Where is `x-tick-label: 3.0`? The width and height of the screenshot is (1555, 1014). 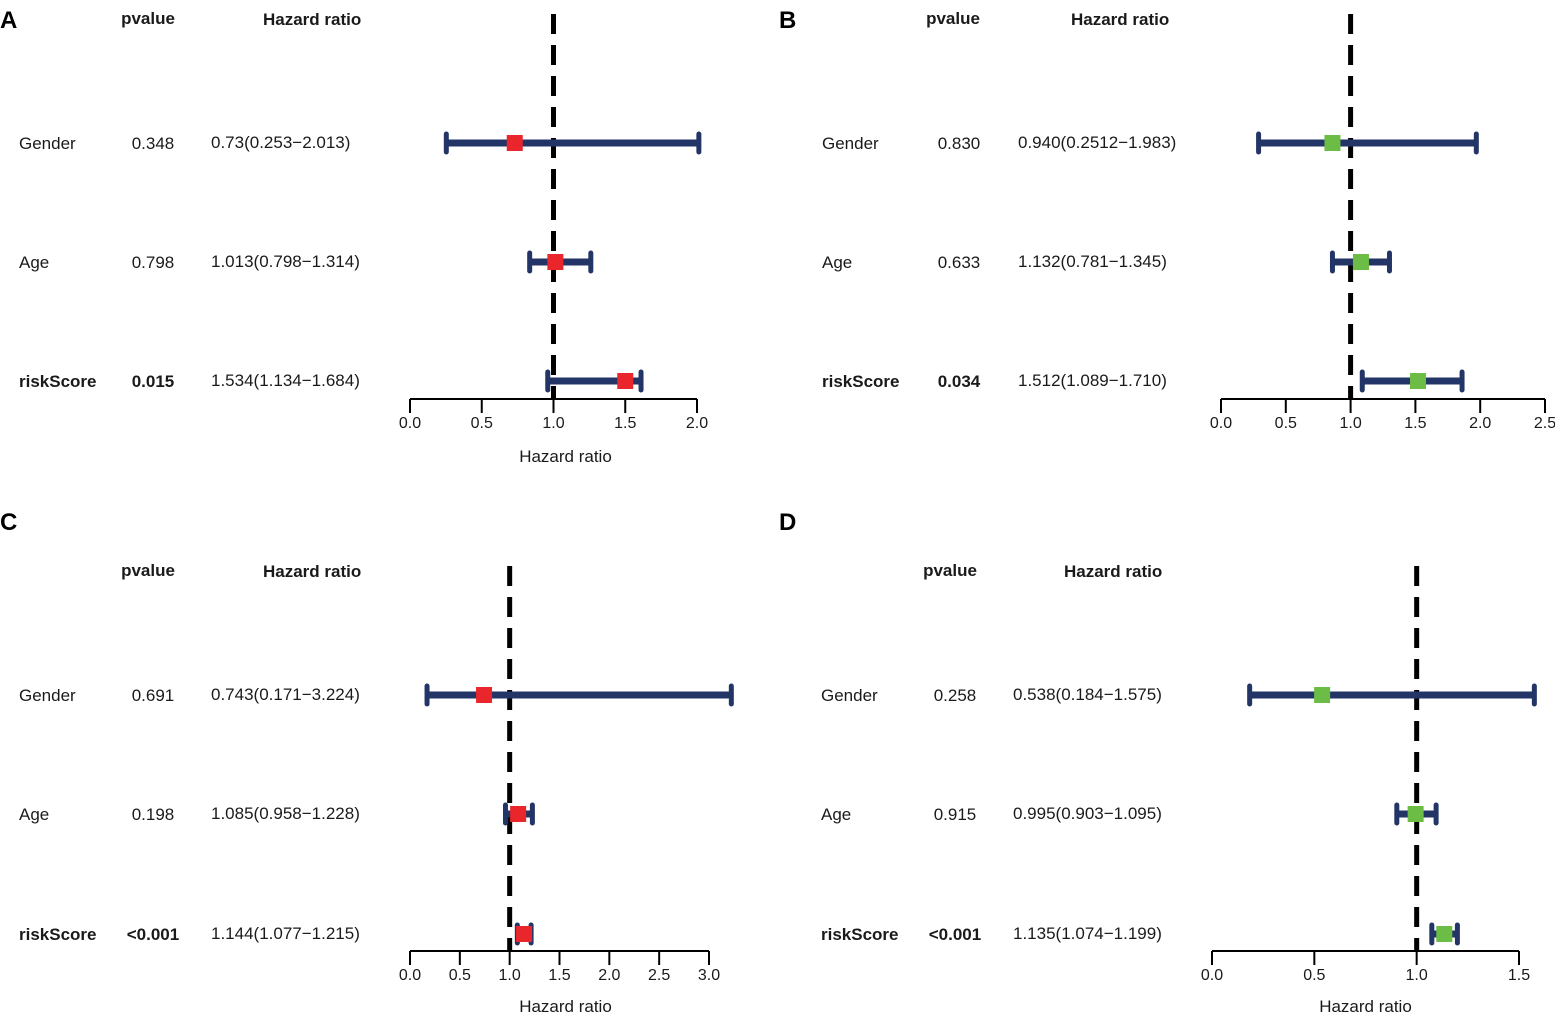
x-tick-label: 3.0 is located at coordinates (709, 975).